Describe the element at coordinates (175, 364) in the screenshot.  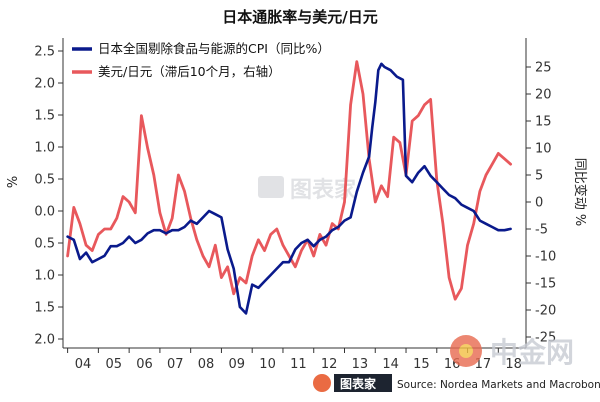
I see `x-tick-label: 07` at that location.